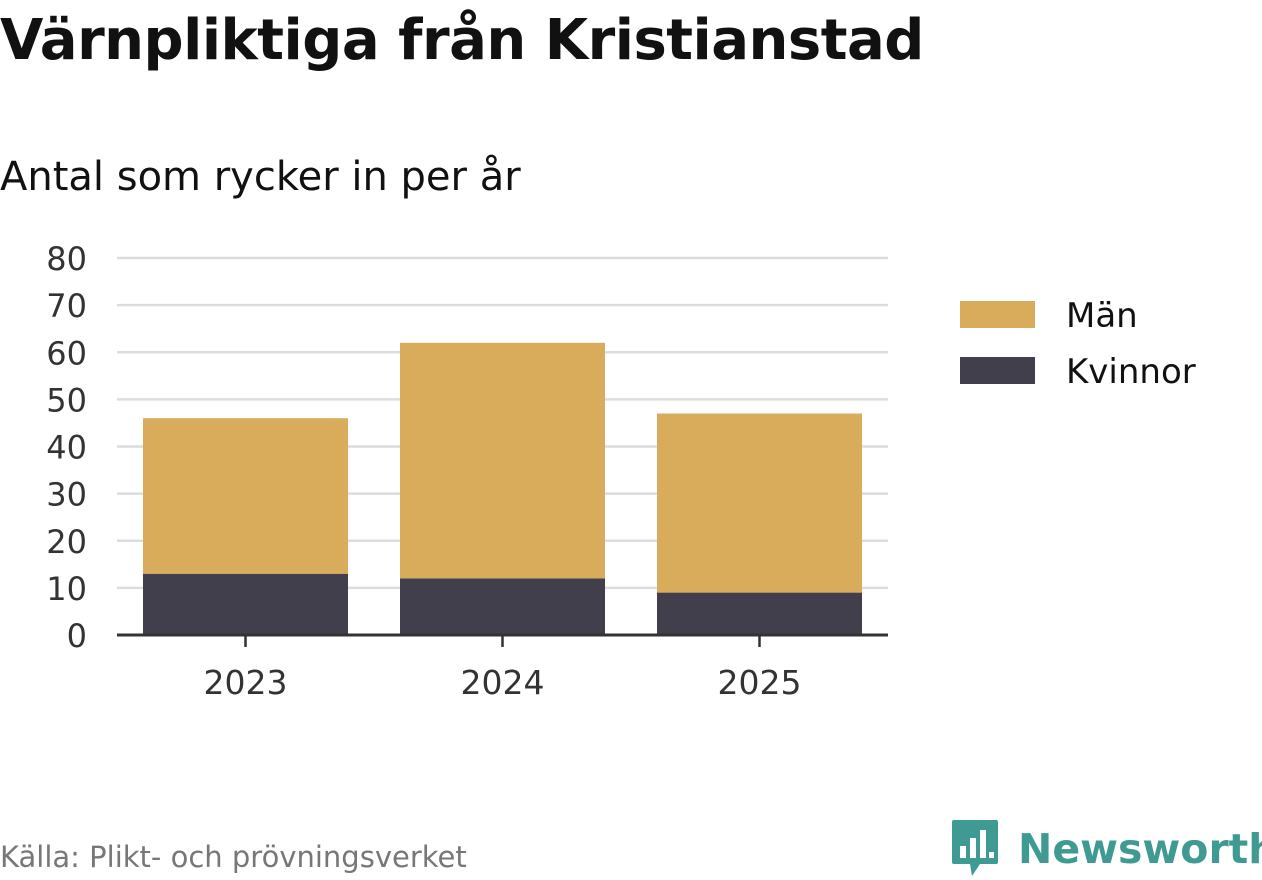 Image resolution: width=1262 pixels, height=880 pixels. Describe the element at coordinates (66, 259) in the screenshot. I see `y-tick-label: 80` at that location.